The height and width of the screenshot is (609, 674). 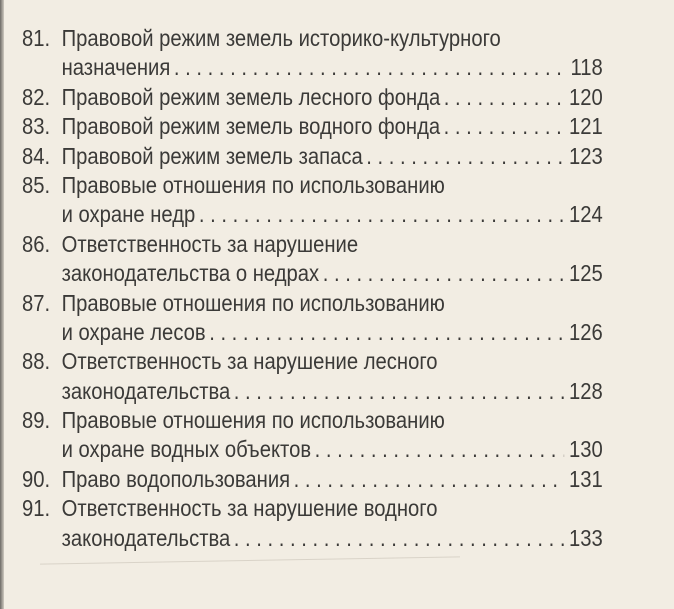 I want to click on entry-number: 85., so click(x=36, y=184).